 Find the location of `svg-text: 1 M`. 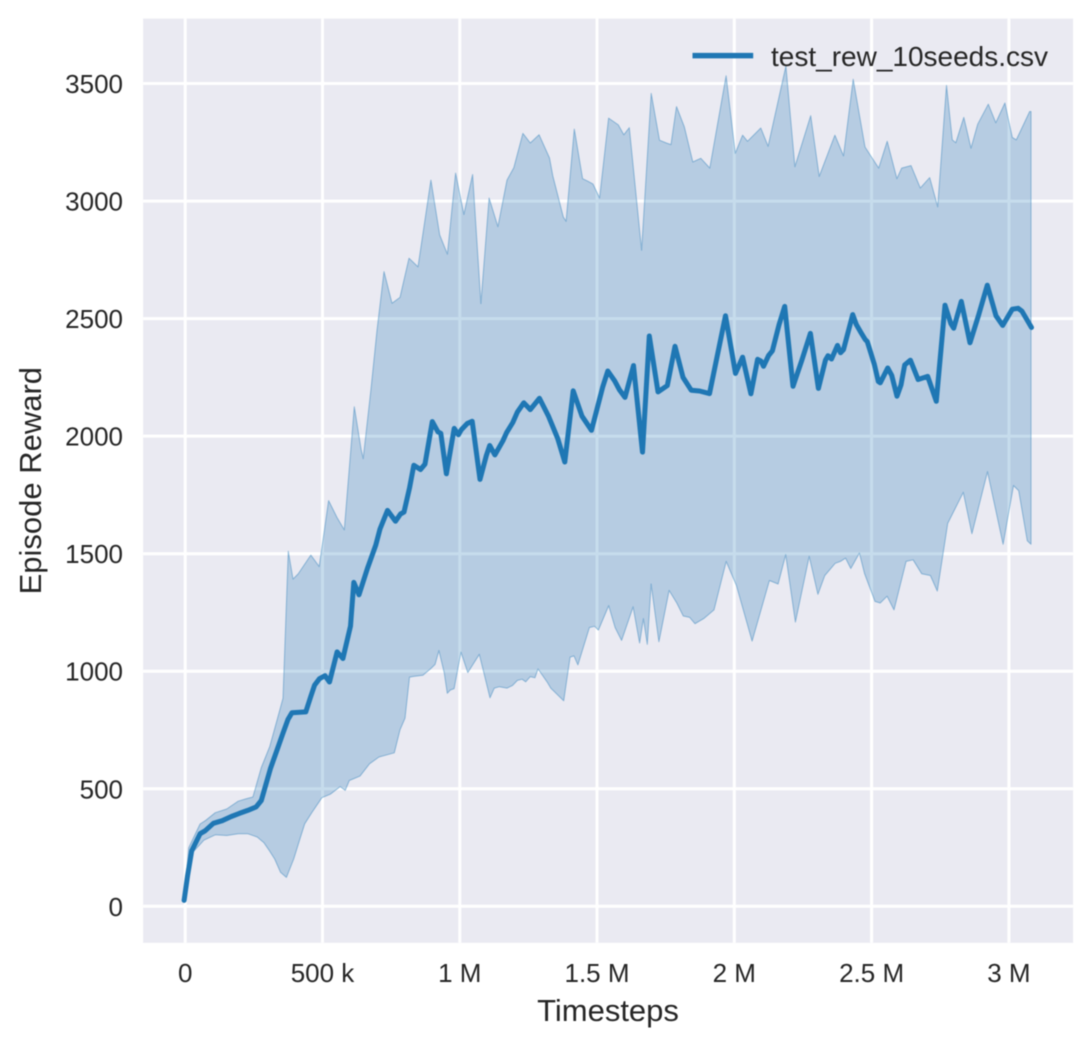

svg-text: 1 M is located at coordinates (459, 973).